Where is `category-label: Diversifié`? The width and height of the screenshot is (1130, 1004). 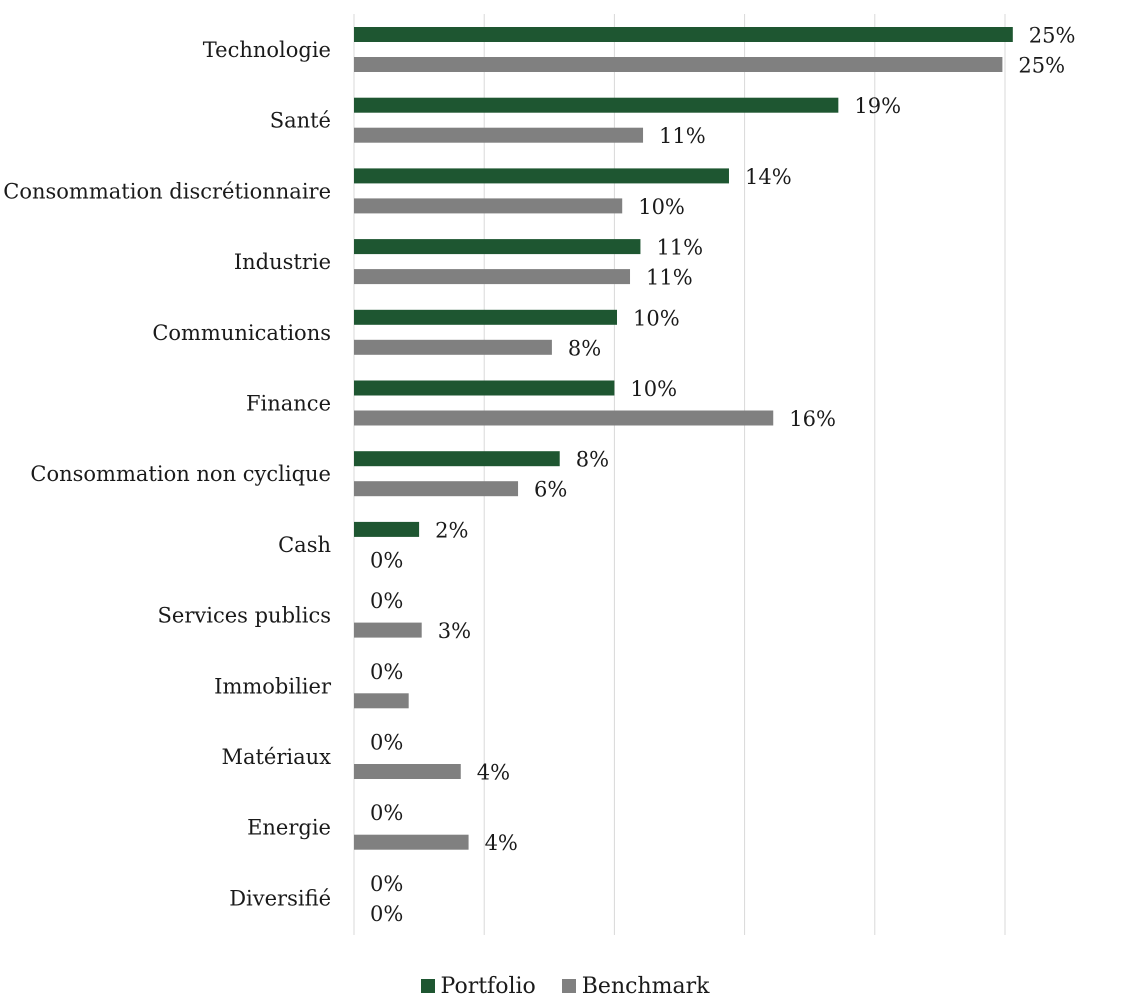 category-label: Diversifié is located at coordinates (280, 898).